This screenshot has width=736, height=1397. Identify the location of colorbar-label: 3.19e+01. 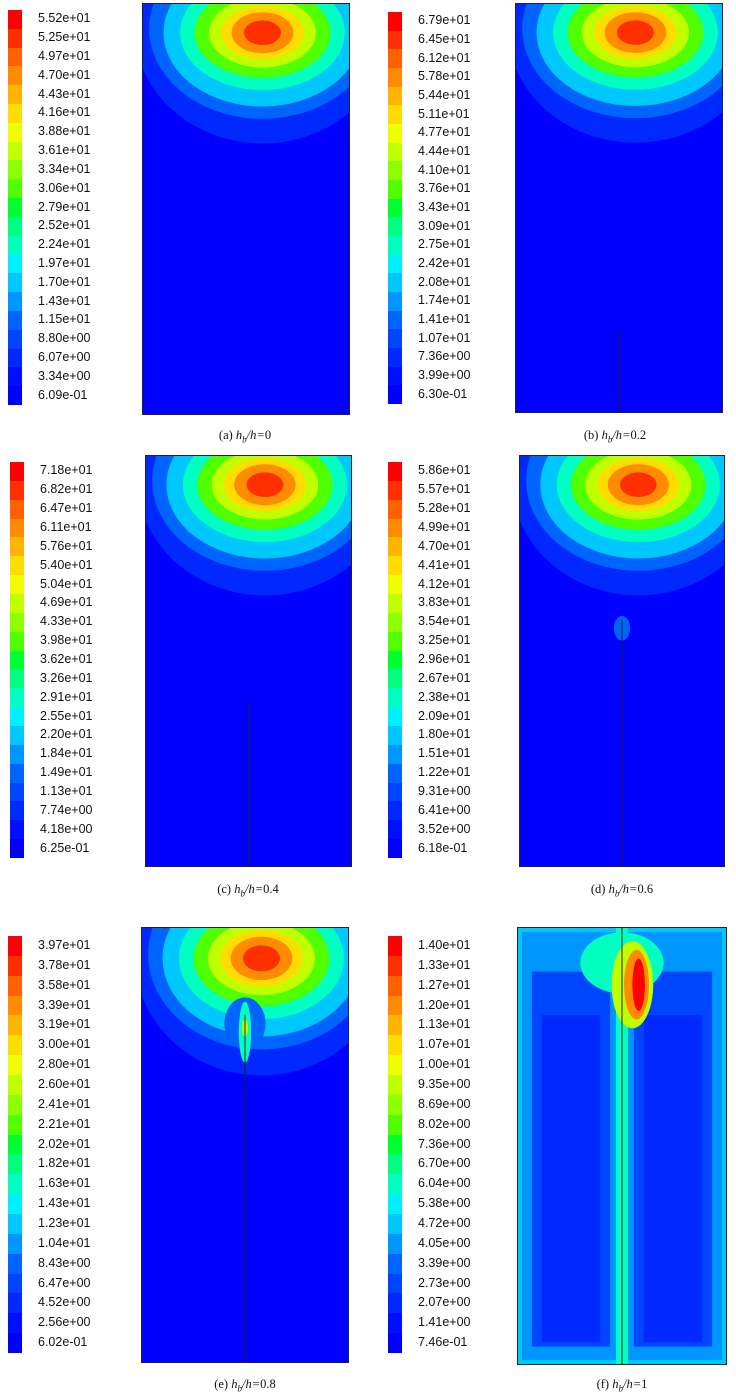
(64, 1024).